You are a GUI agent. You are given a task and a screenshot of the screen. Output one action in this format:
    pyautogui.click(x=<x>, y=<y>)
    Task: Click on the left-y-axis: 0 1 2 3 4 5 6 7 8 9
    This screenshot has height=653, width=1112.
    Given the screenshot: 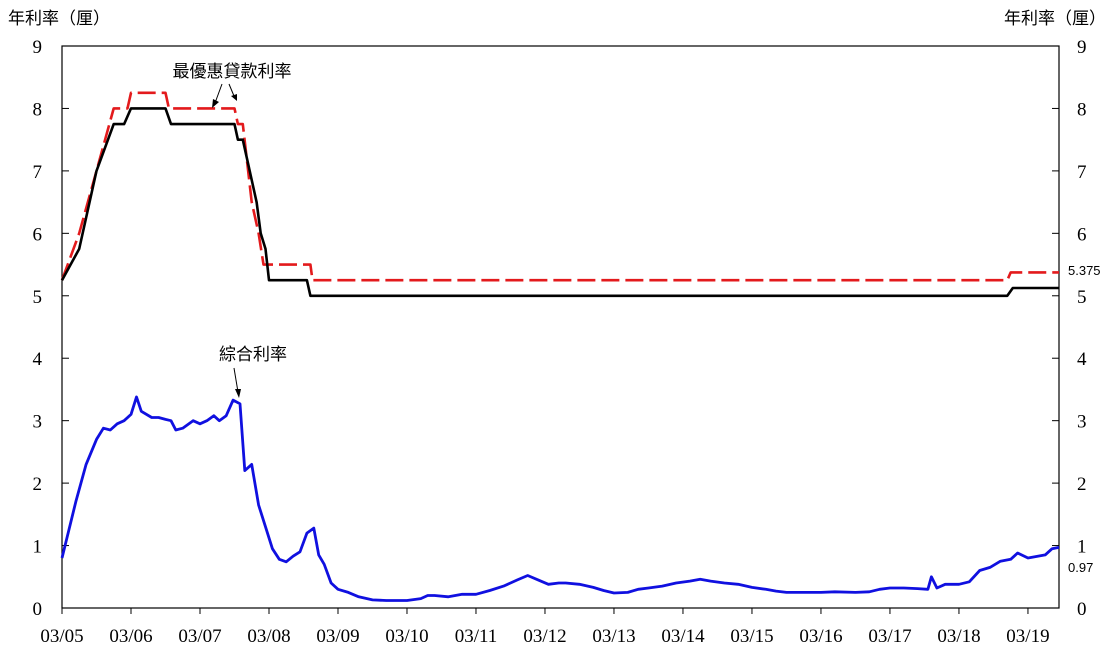 What is the action you would take?
    pyautogui.click(x=51, y=328)
    